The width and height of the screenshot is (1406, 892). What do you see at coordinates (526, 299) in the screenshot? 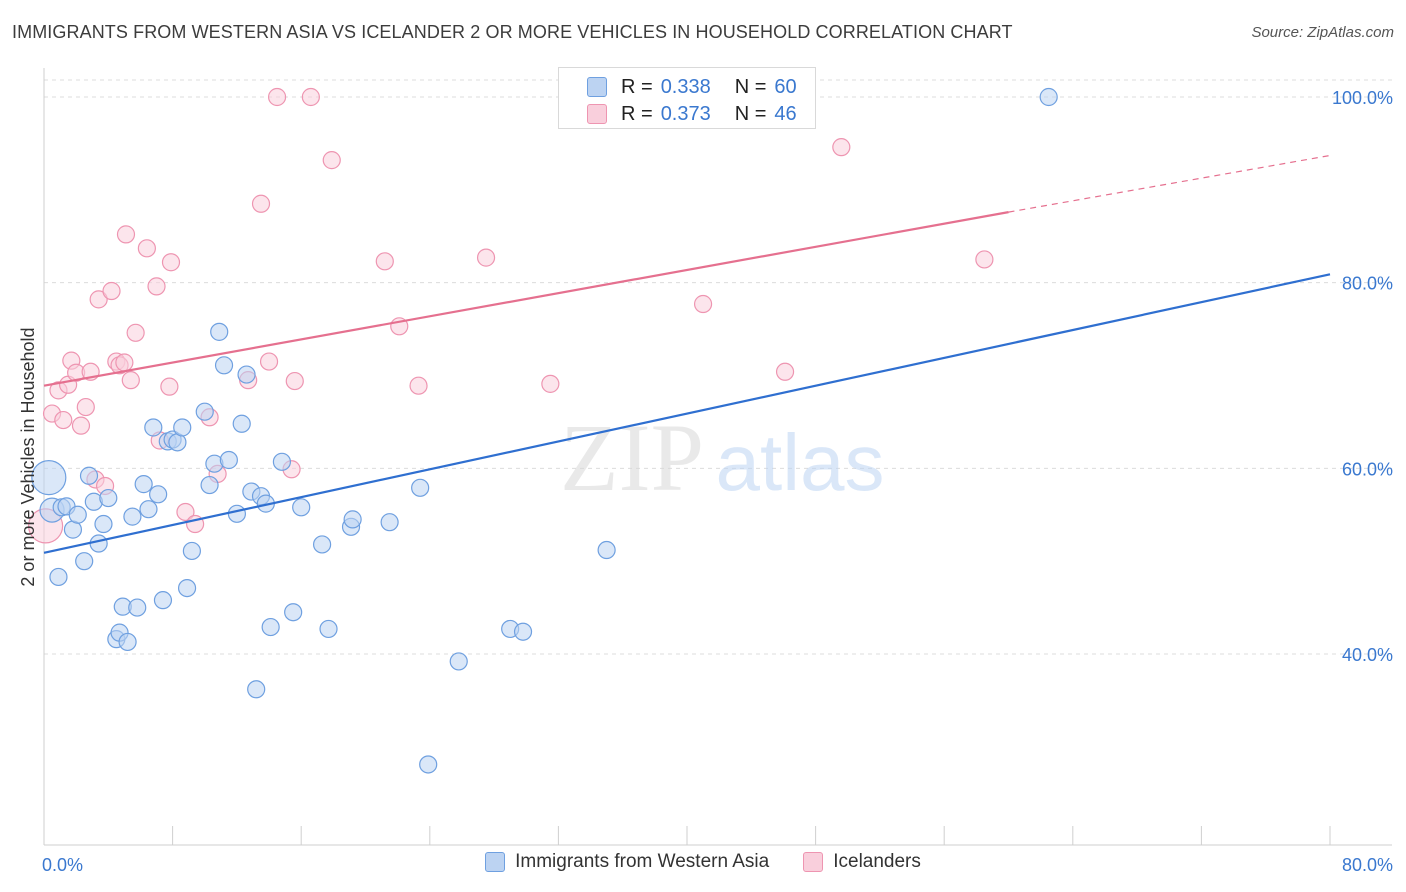
I see `trend-line-icelanders` at bounding box center [526, 299].